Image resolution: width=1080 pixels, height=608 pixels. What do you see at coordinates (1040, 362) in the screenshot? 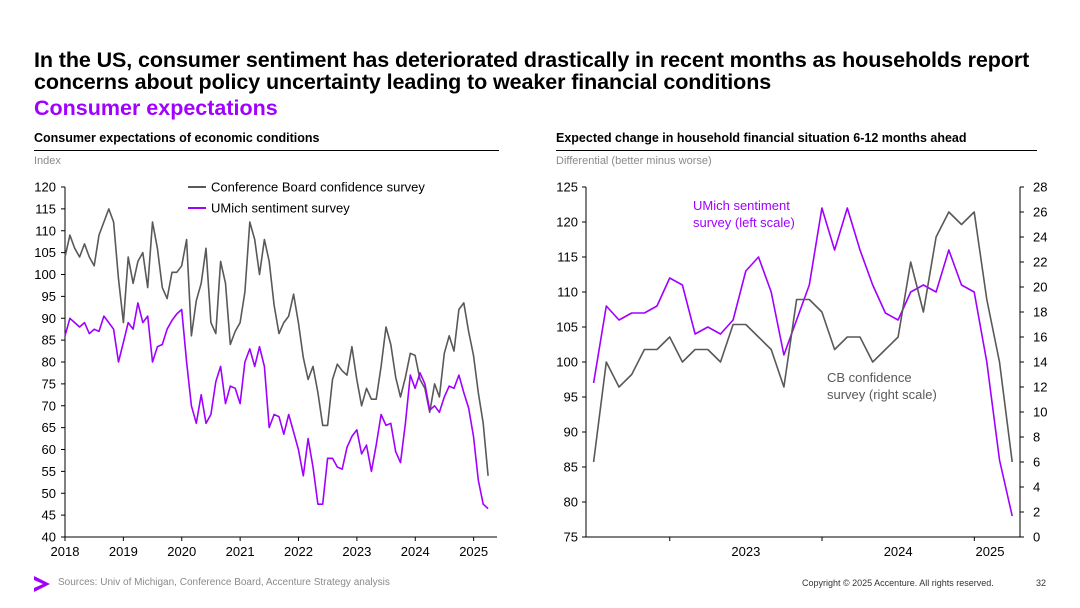
I see `right-y-tick-label: 14` at bounding box center [1040, 362].